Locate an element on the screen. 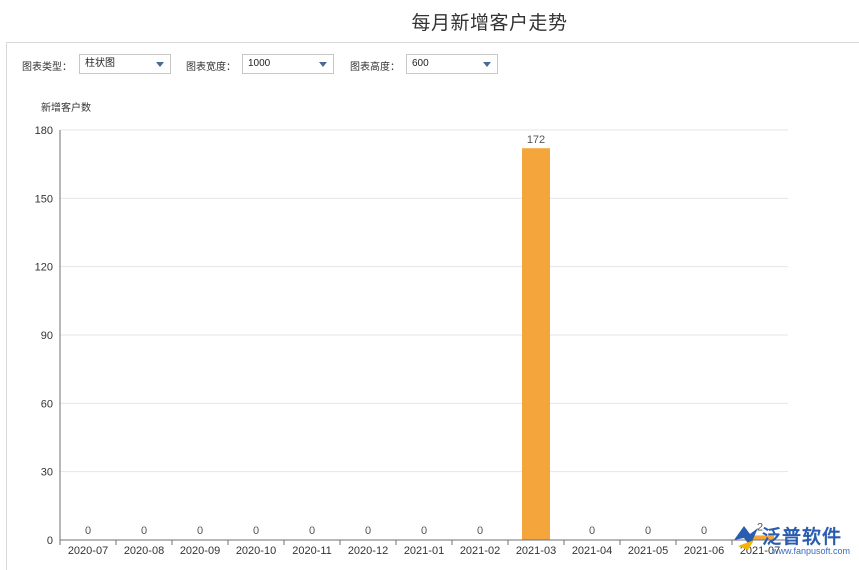  x-tick-label: 2020-12 is located at coordinates (368, 551).